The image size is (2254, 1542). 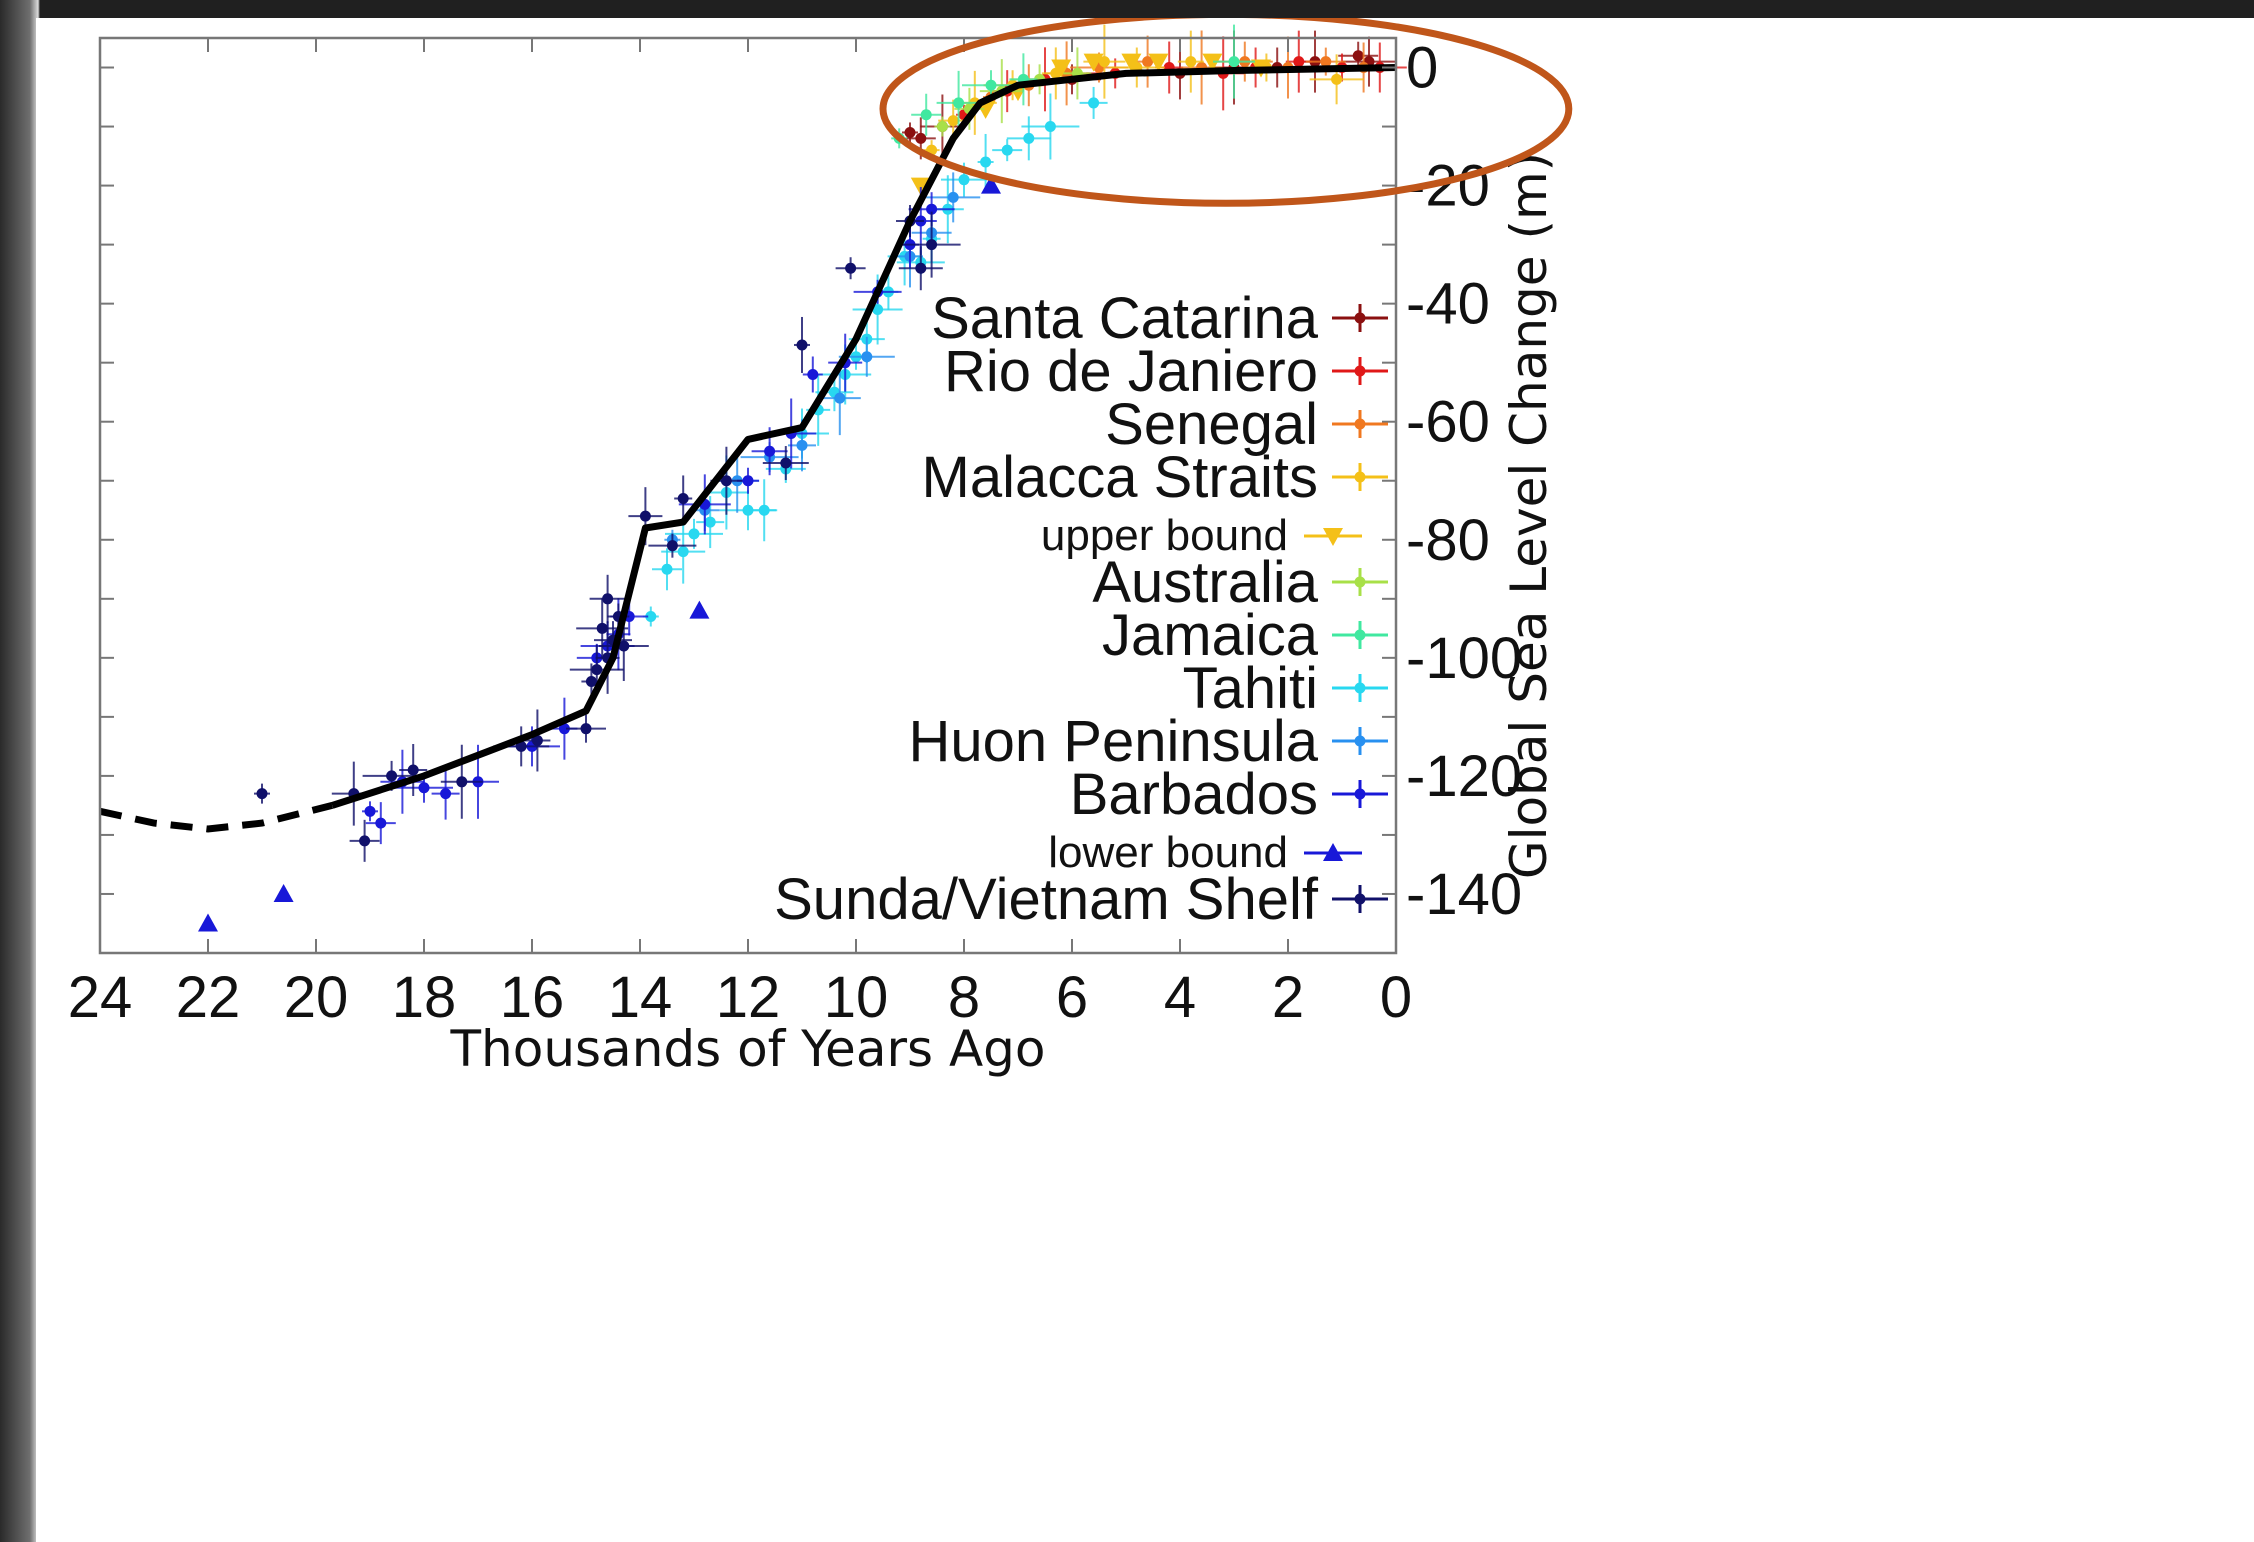 What do you see at coordinates (1211, 424) in the screenshot?
I see `legend-label: Senegal` at bounding box center [1211, 424].